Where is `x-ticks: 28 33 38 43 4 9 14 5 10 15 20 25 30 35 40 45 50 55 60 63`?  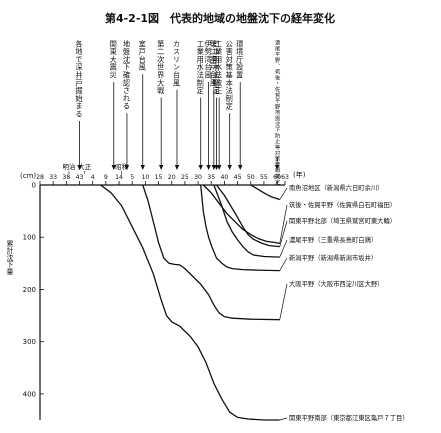 x-ticks: 28 33 38 43 4 9 14 5 10 15 20 25 30 35 40 45 50 55 60 63 is located at coordinates (162, 179).